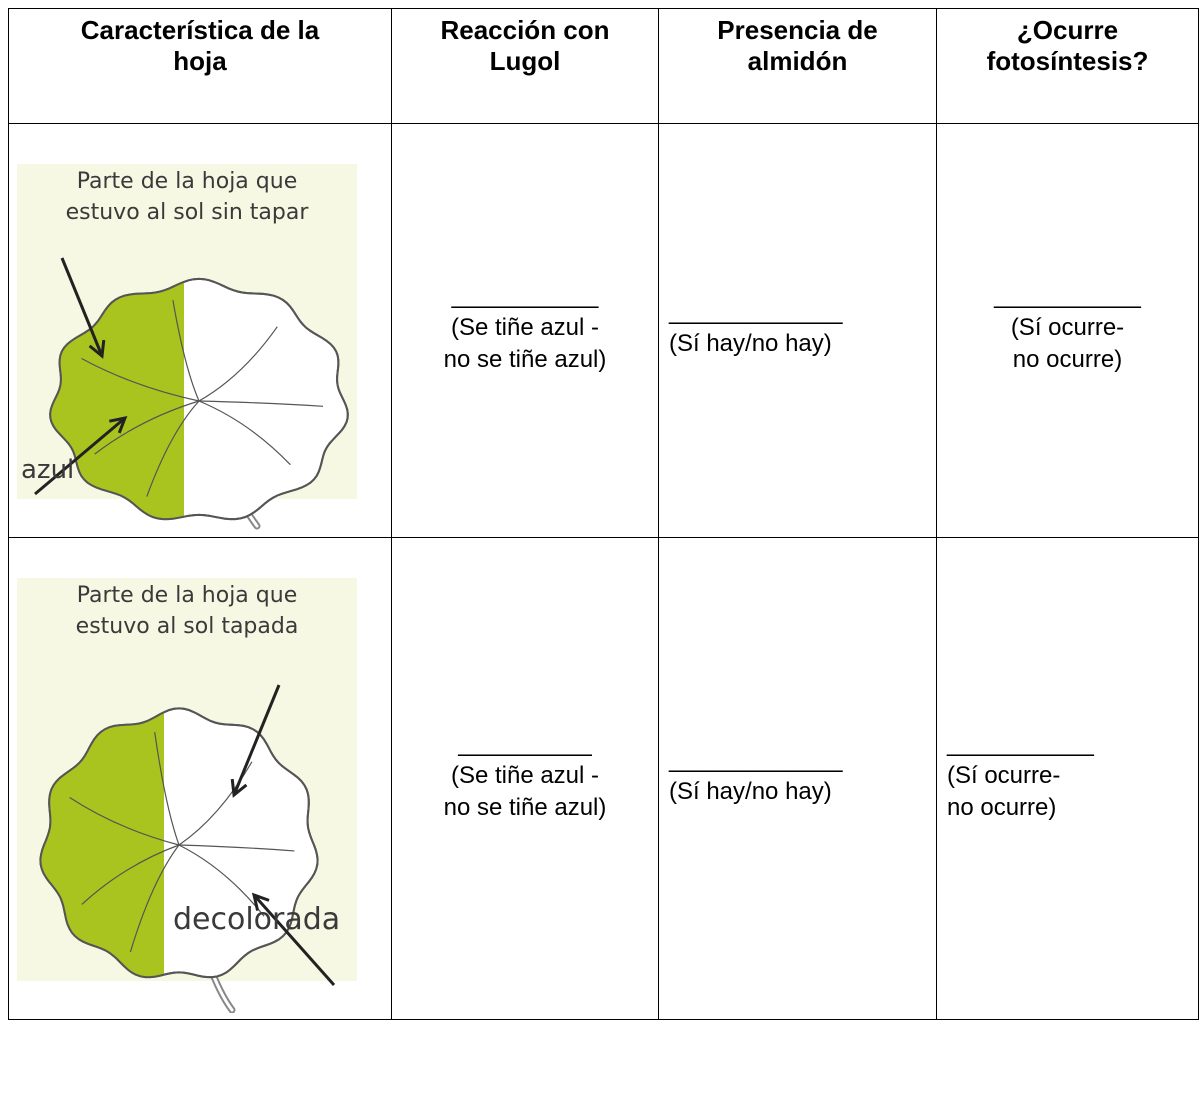  What do you see at coordinates (200, 66) in the screenshot?
I see `header-cell: Característica de la hoja` at bounding box center [200, 66].